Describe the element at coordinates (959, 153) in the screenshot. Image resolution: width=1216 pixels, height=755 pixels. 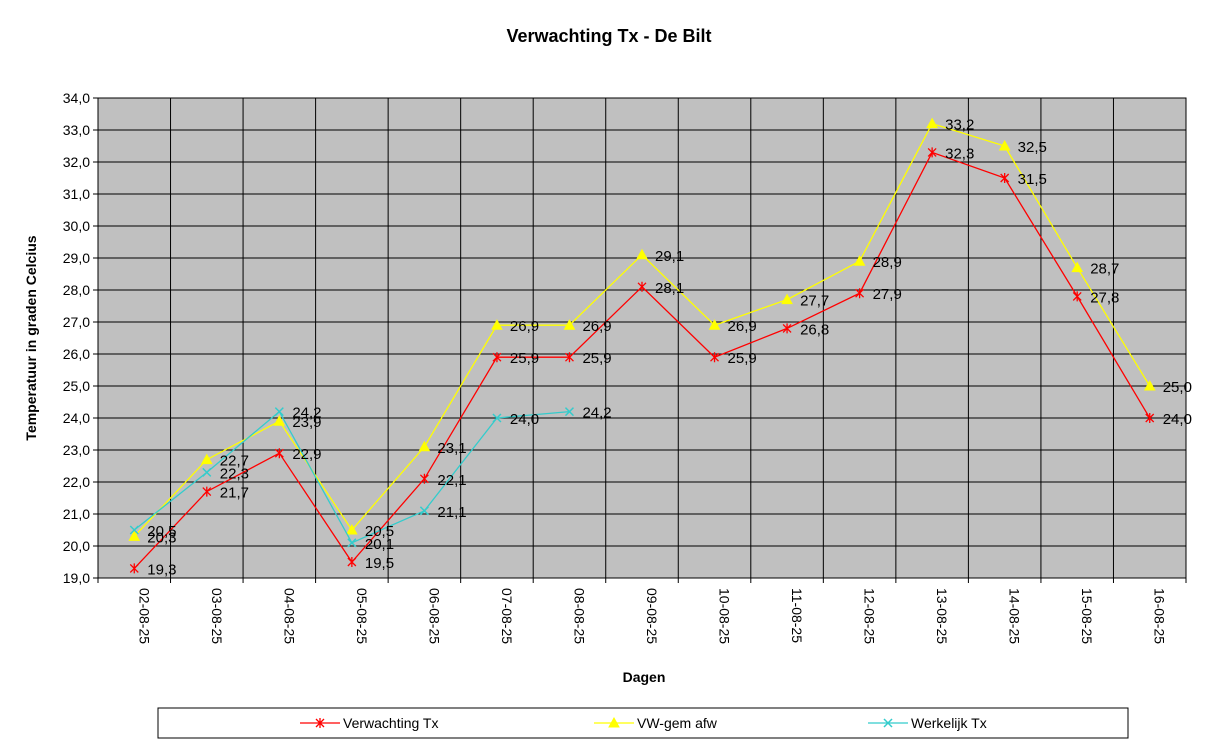
I see `data-label: 32,3` at that location.